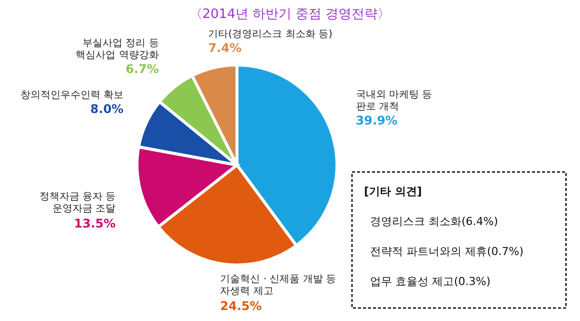 This screenshot has height=321, width=580. What do you see at coordinates (377, 121) in the screenshot?
I see `data-label: 39.9%` at bounding box center [377, 121].